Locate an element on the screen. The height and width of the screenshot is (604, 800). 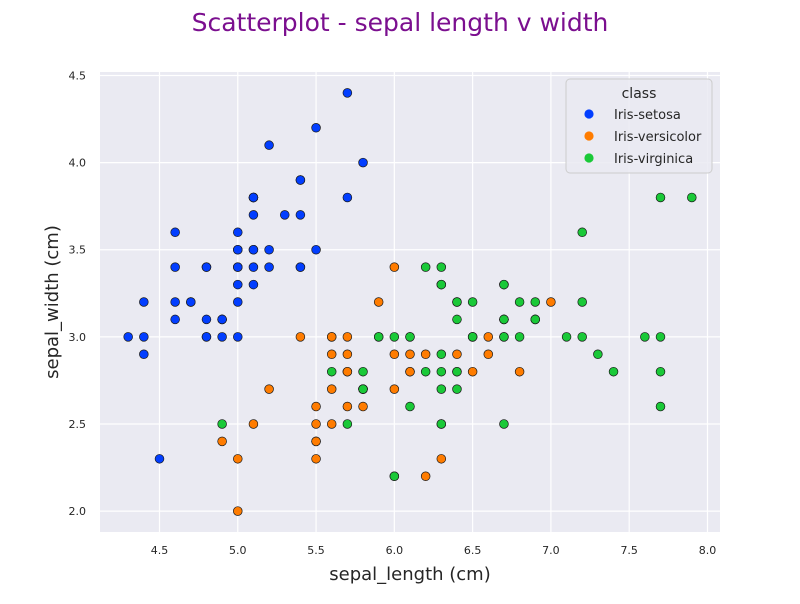
legend-box is located at coordinates (639, 126).